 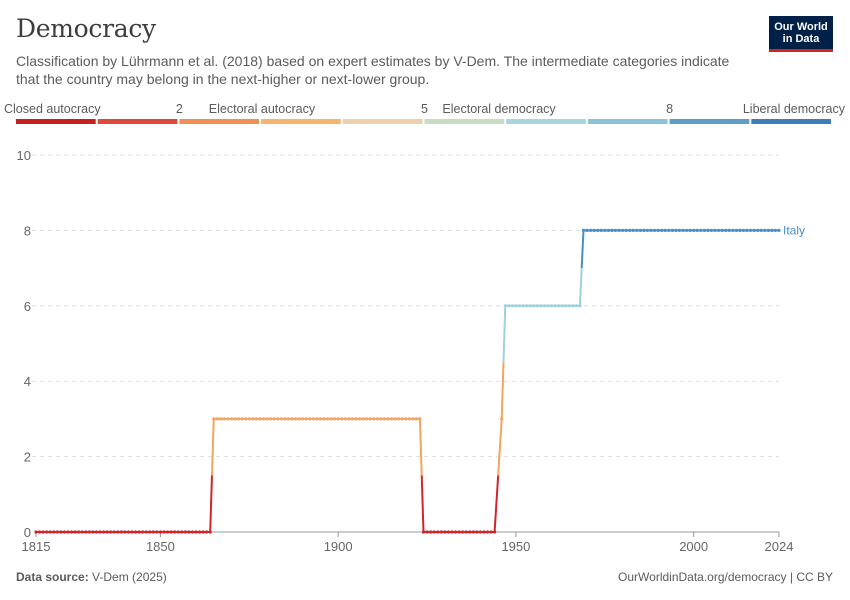 What do you see at coordinates (36, 546) in the screenshot?
I see `x-tick-label: 1815` at bounding box center [36, 546].